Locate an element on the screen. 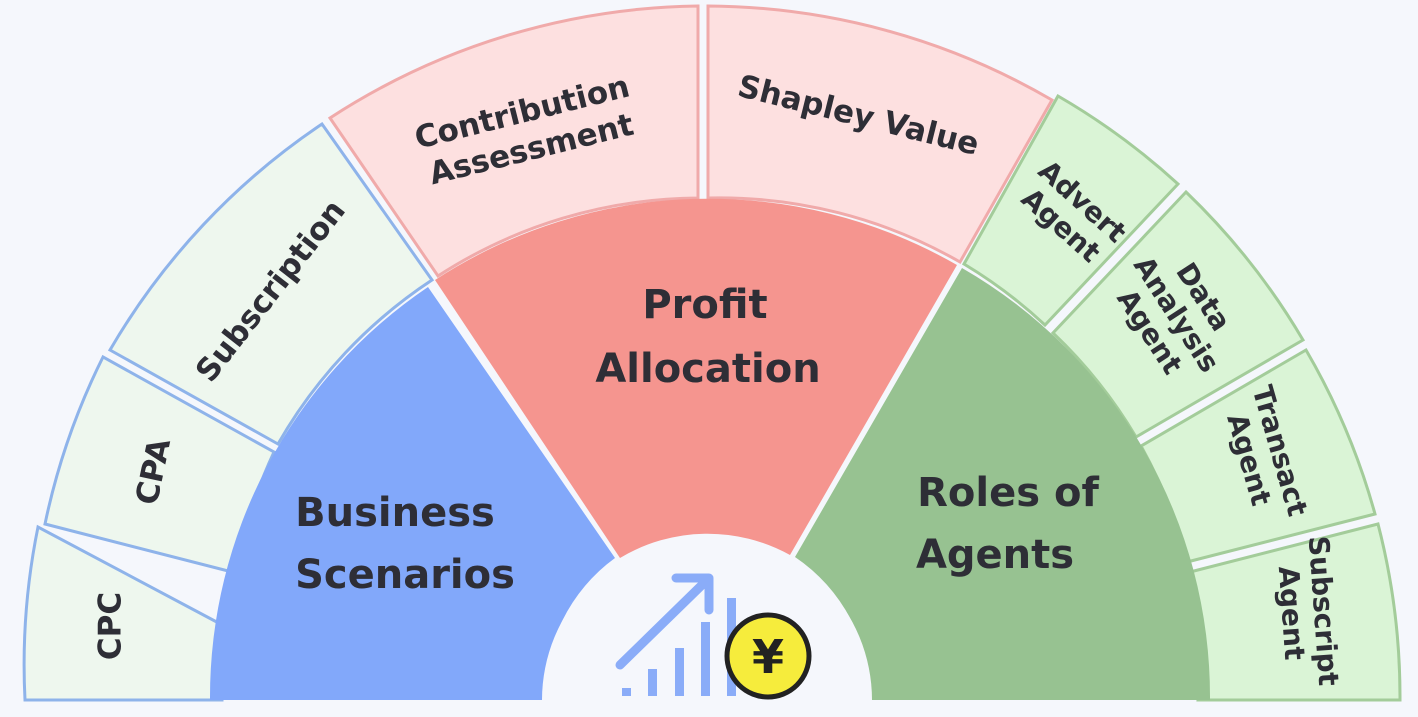 The height and width of the screenshot is (717, 1418). yuan-coin-icon: ¥ is located at coordinates (768, 656).